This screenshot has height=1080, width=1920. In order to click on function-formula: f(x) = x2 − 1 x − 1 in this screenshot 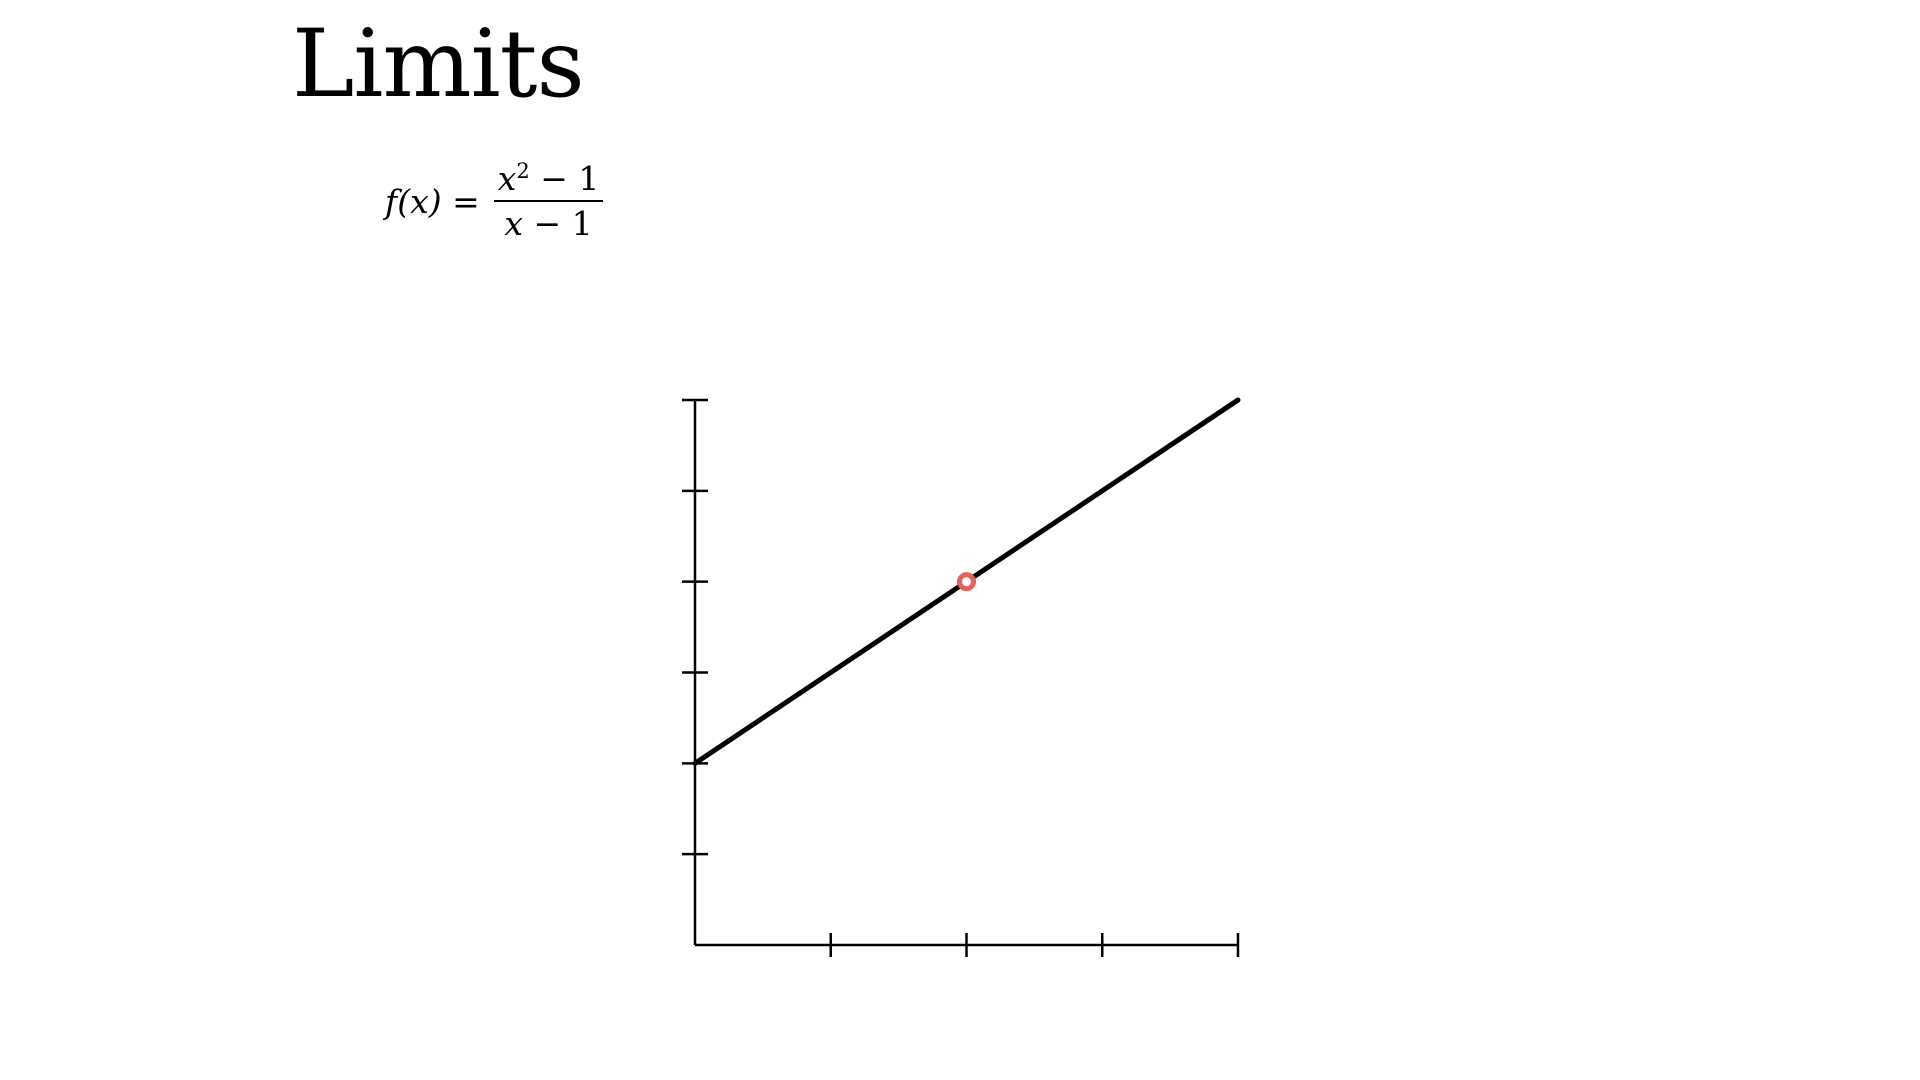, I will do `click(494, 201)`.